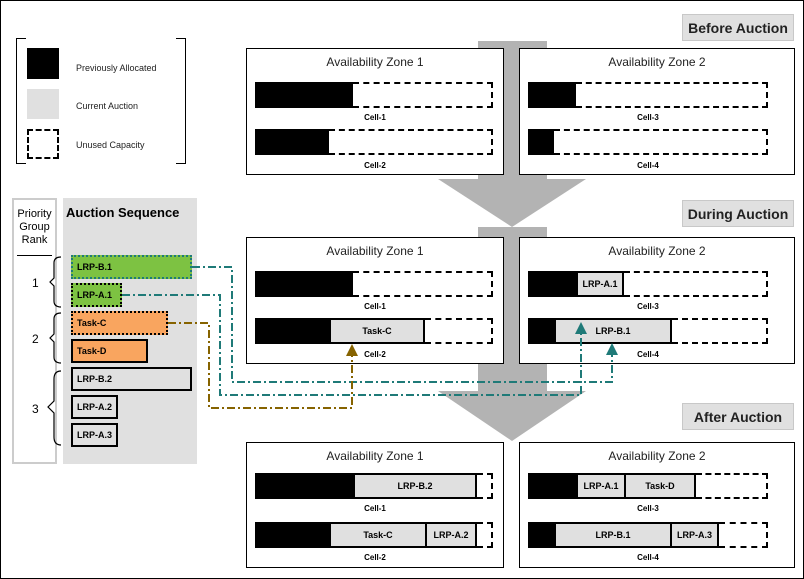 This screenshot has width=804, height=579. What do you see at coordinates (738, 213) in the screenshot?
I see `stage-during: During Auction` at bounding box center [738, 213].